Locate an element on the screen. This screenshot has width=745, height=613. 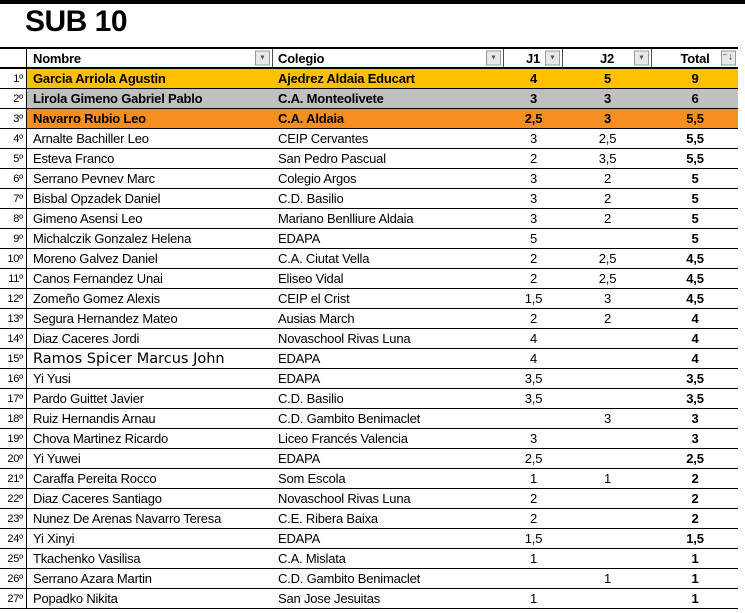
rank-cell: 21º is located at coordinates (13, 478).